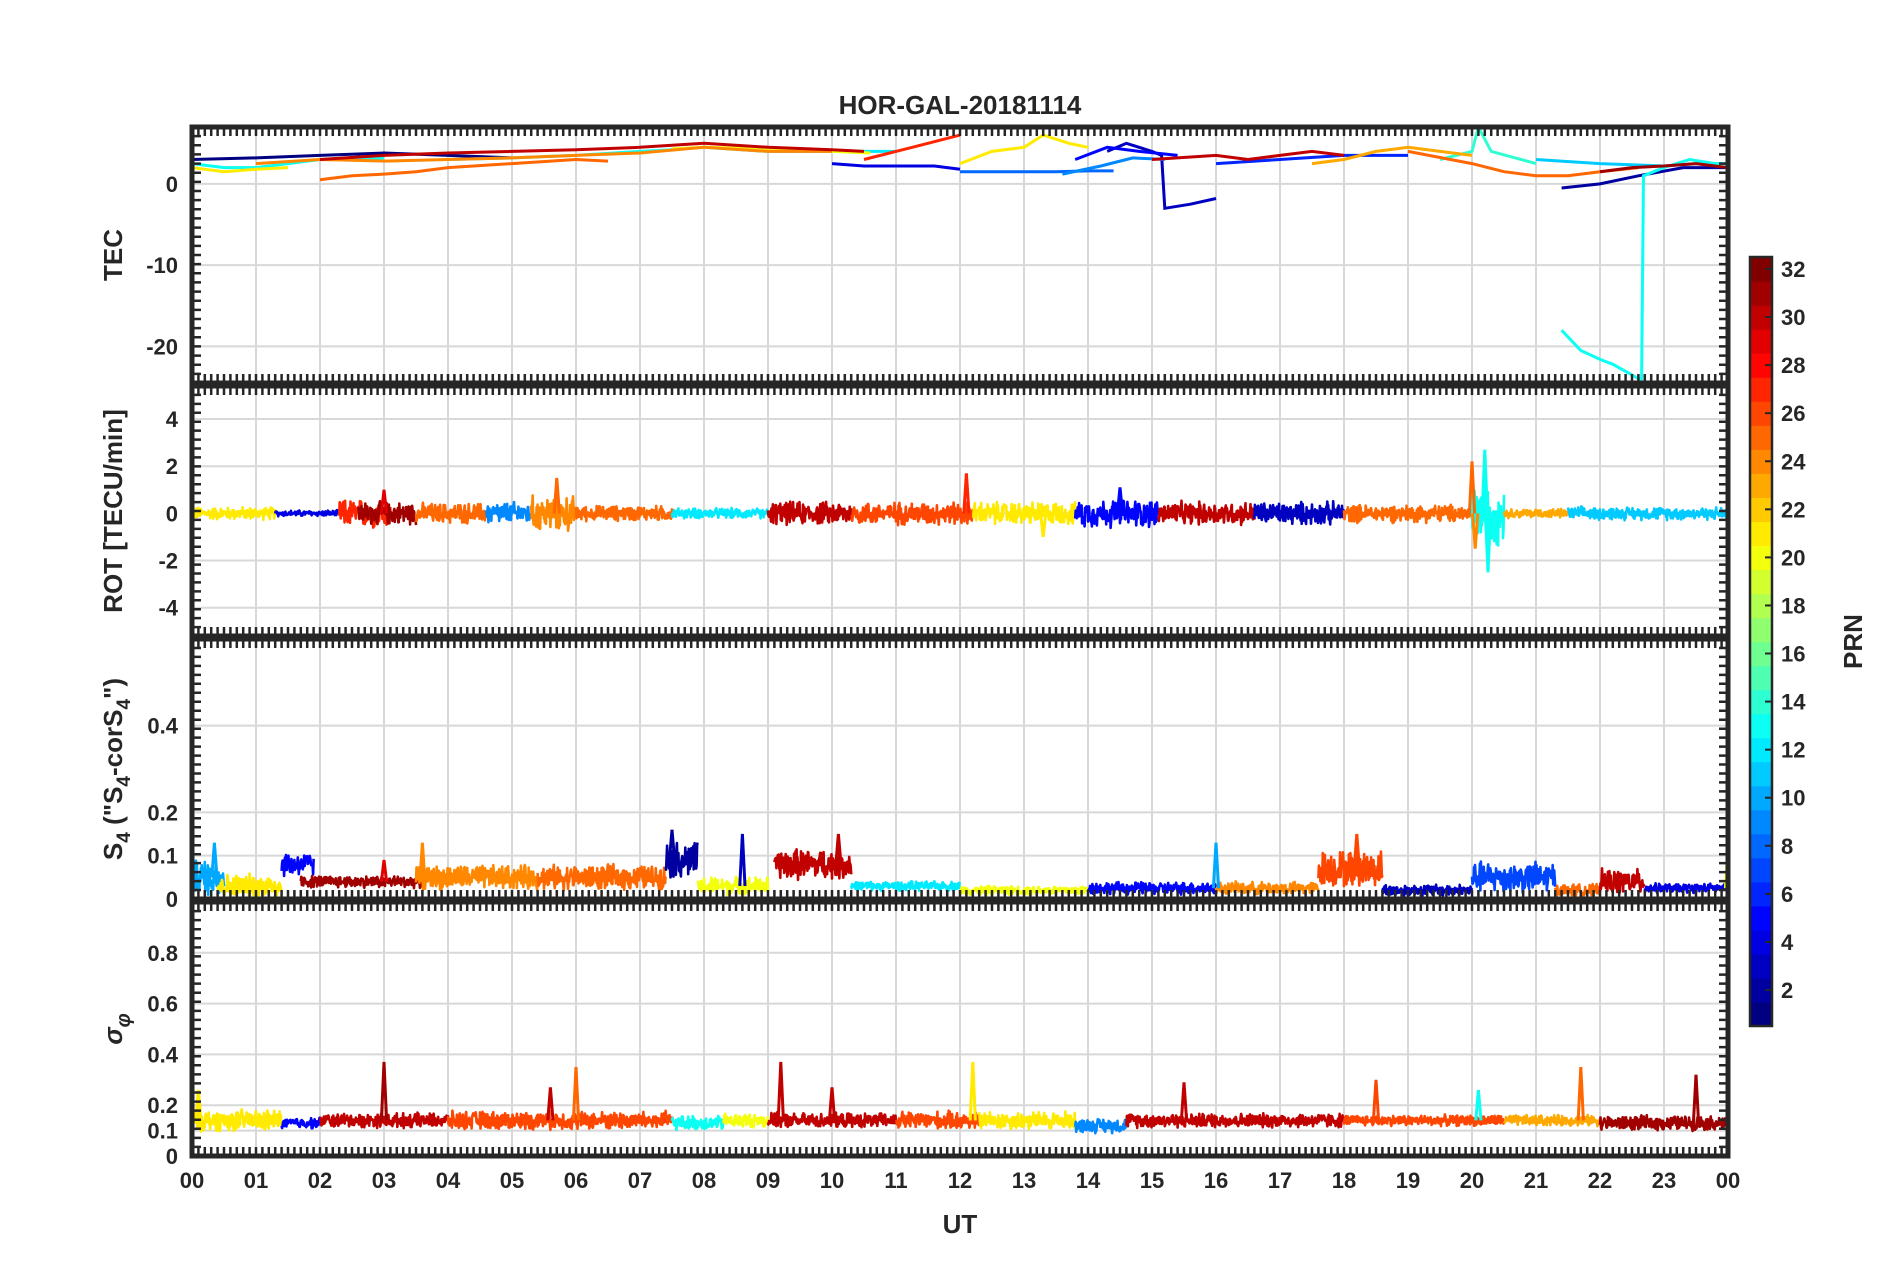  I want to click on x-tick-label: 12, so click(960, 1180).